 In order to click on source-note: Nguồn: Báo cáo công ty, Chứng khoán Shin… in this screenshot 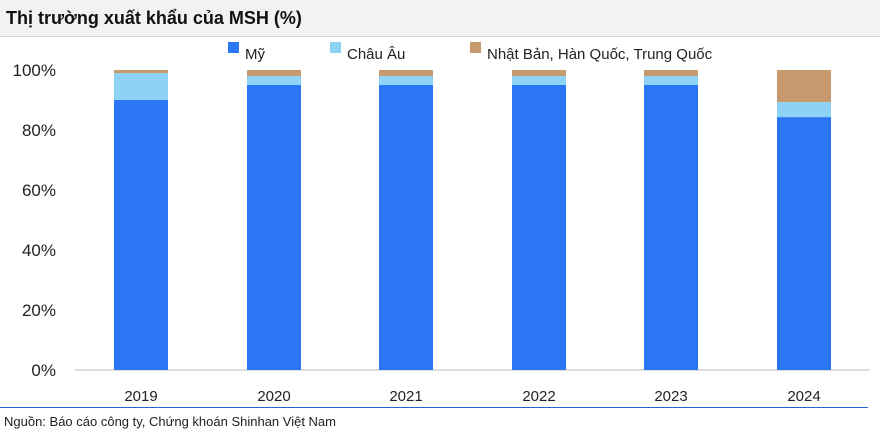, I will do `click(170, 421)`.